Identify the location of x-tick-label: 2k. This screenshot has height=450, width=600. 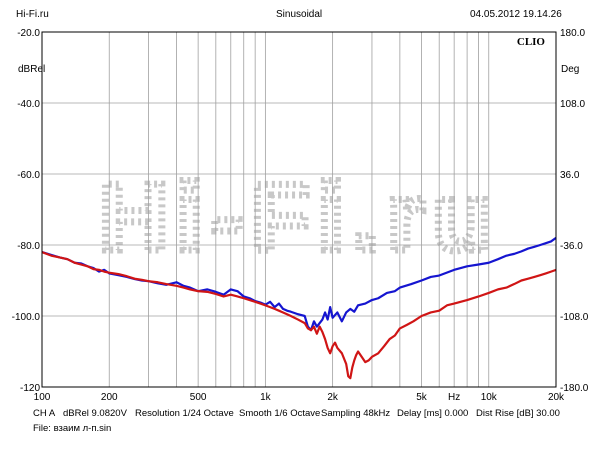
(333, 397).